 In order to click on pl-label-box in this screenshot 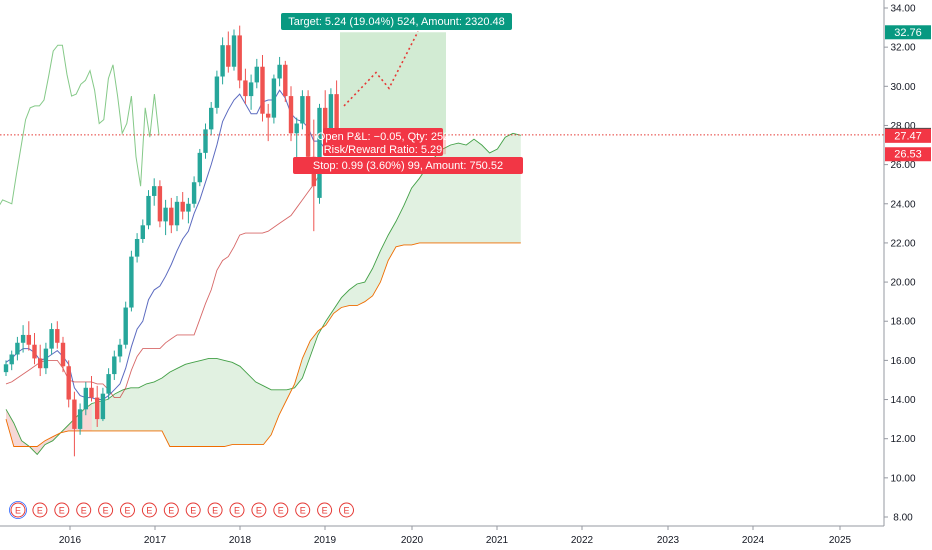, I will do `click(383, 142)`.